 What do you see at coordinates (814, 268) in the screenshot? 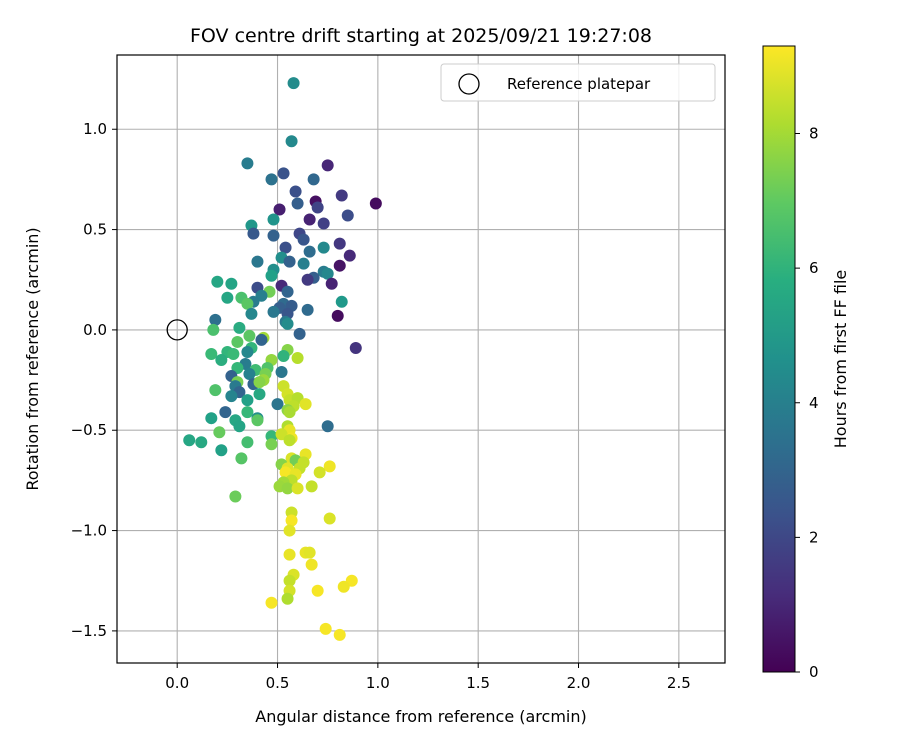
I see `colorbar-tick-label: 6` at bounding box center [814, 268].